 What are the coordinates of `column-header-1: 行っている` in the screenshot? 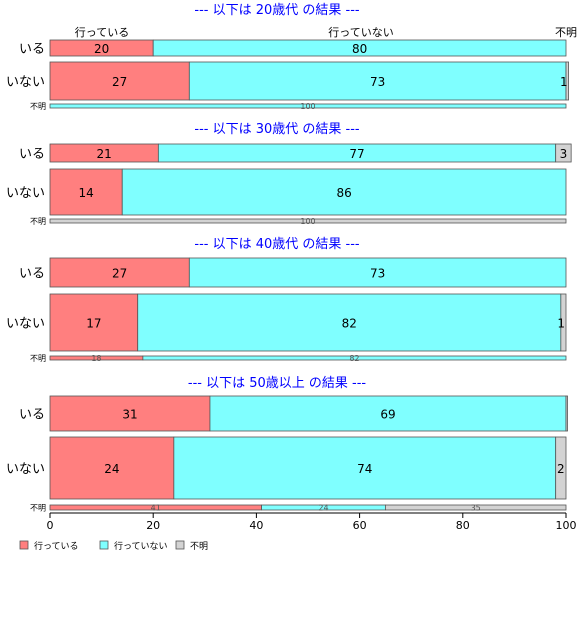 It's located at (102, 32).